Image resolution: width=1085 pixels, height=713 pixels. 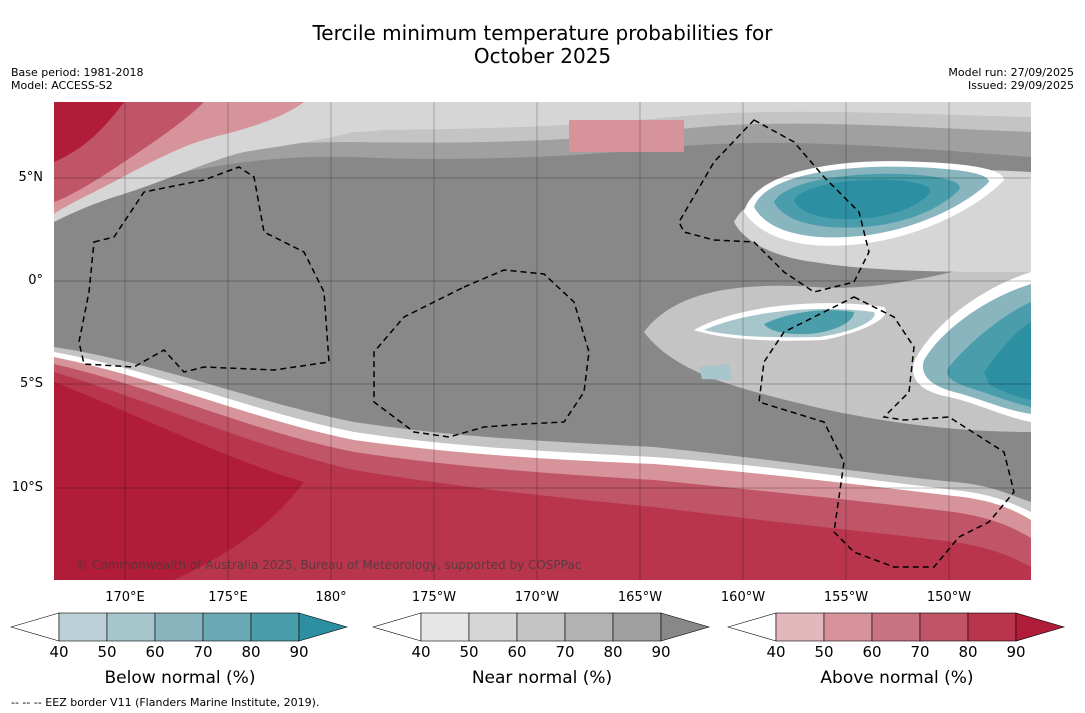 I want to click on eez-line-islands-south, so click(x=886, y=432).